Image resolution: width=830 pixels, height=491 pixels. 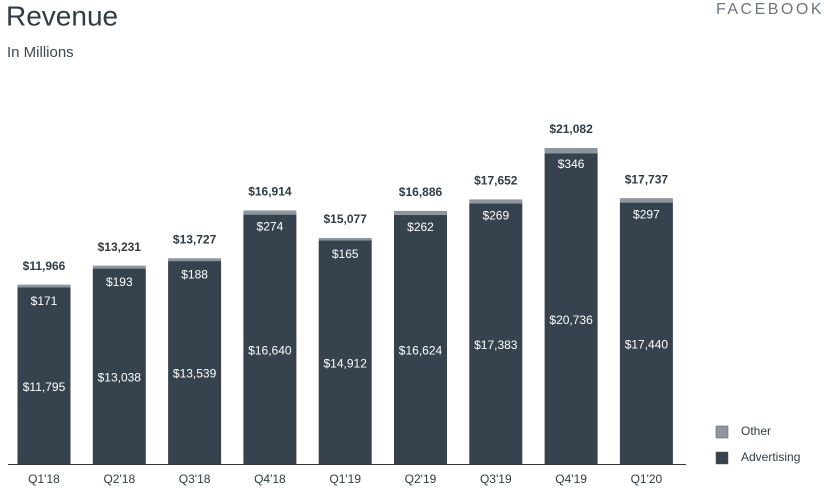 I want to click on value-label: $269, so click(x=495, y=216).